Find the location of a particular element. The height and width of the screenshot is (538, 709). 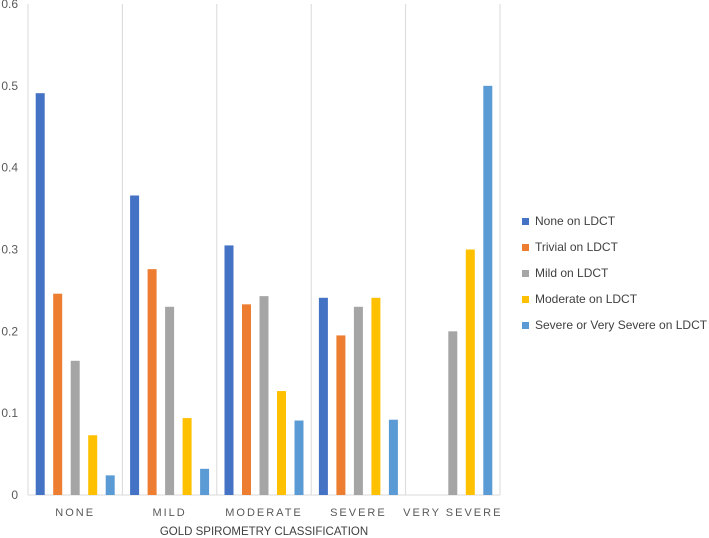

x-axis-categories: NONE MILD MODERATE SEVERE VERY SEVERE is located at coordinates (278, 513).